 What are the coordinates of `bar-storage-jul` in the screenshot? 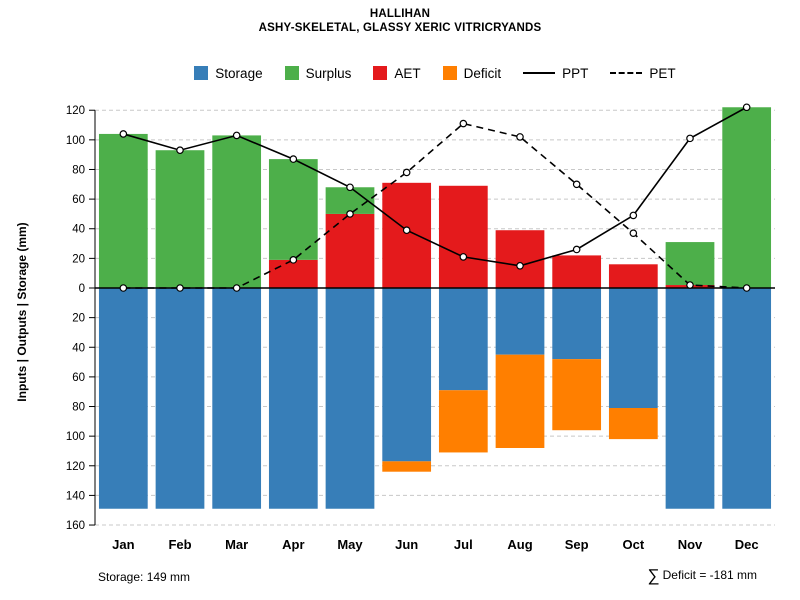 It's located at (463, 339).